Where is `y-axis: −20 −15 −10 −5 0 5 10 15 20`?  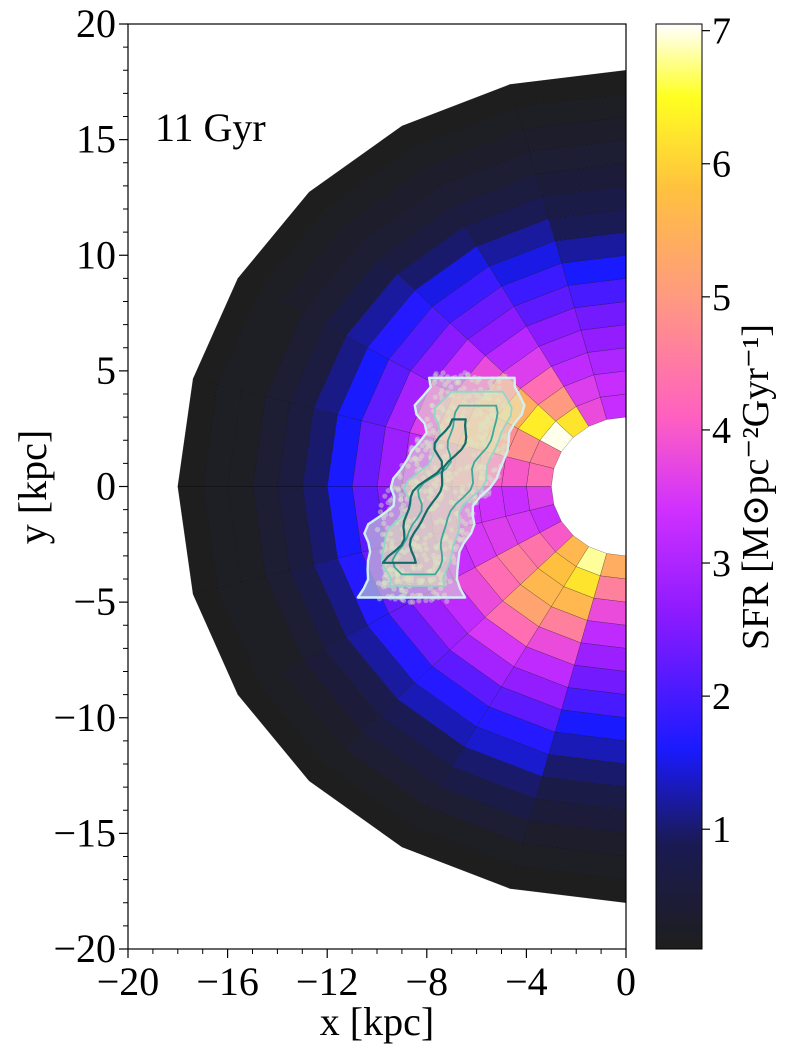 y-axis: −20 −15 −10 −5 0 5 10 15 20 is located at coordinates (90, 486).